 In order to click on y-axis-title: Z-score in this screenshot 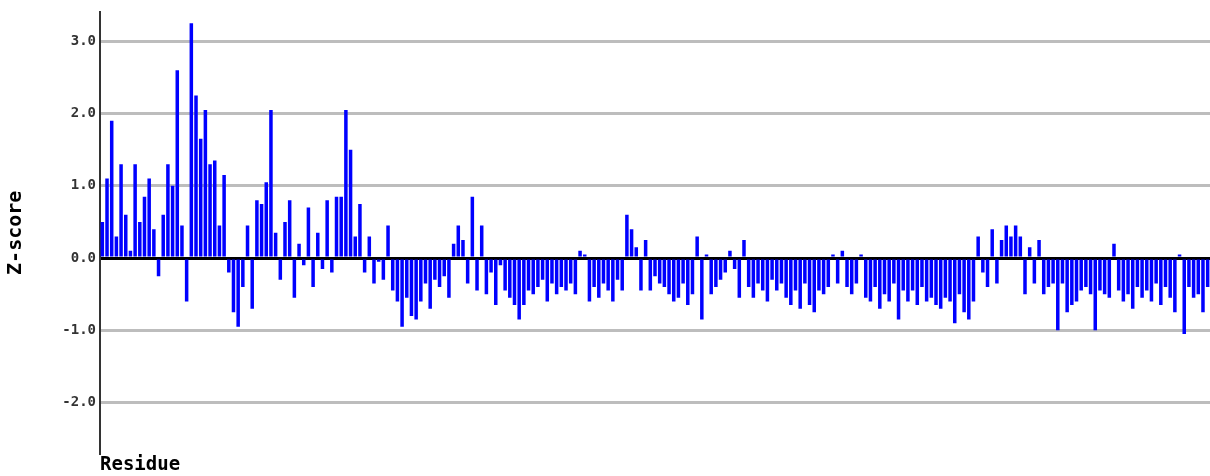, I will do `click(14, 232)`.